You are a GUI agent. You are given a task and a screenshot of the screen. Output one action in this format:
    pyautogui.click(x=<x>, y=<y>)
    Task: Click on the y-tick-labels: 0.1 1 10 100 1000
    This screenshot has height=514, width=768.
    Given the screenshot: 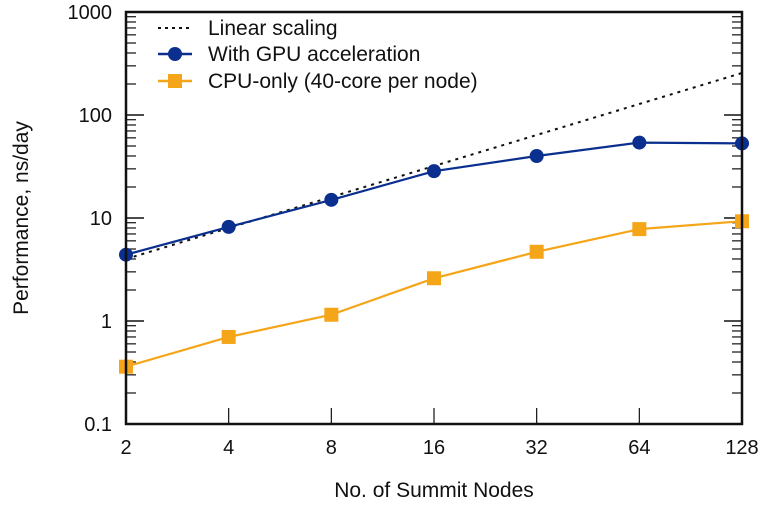 What is the action you would take?
    pyautogui.click(x=90, y=219)
    